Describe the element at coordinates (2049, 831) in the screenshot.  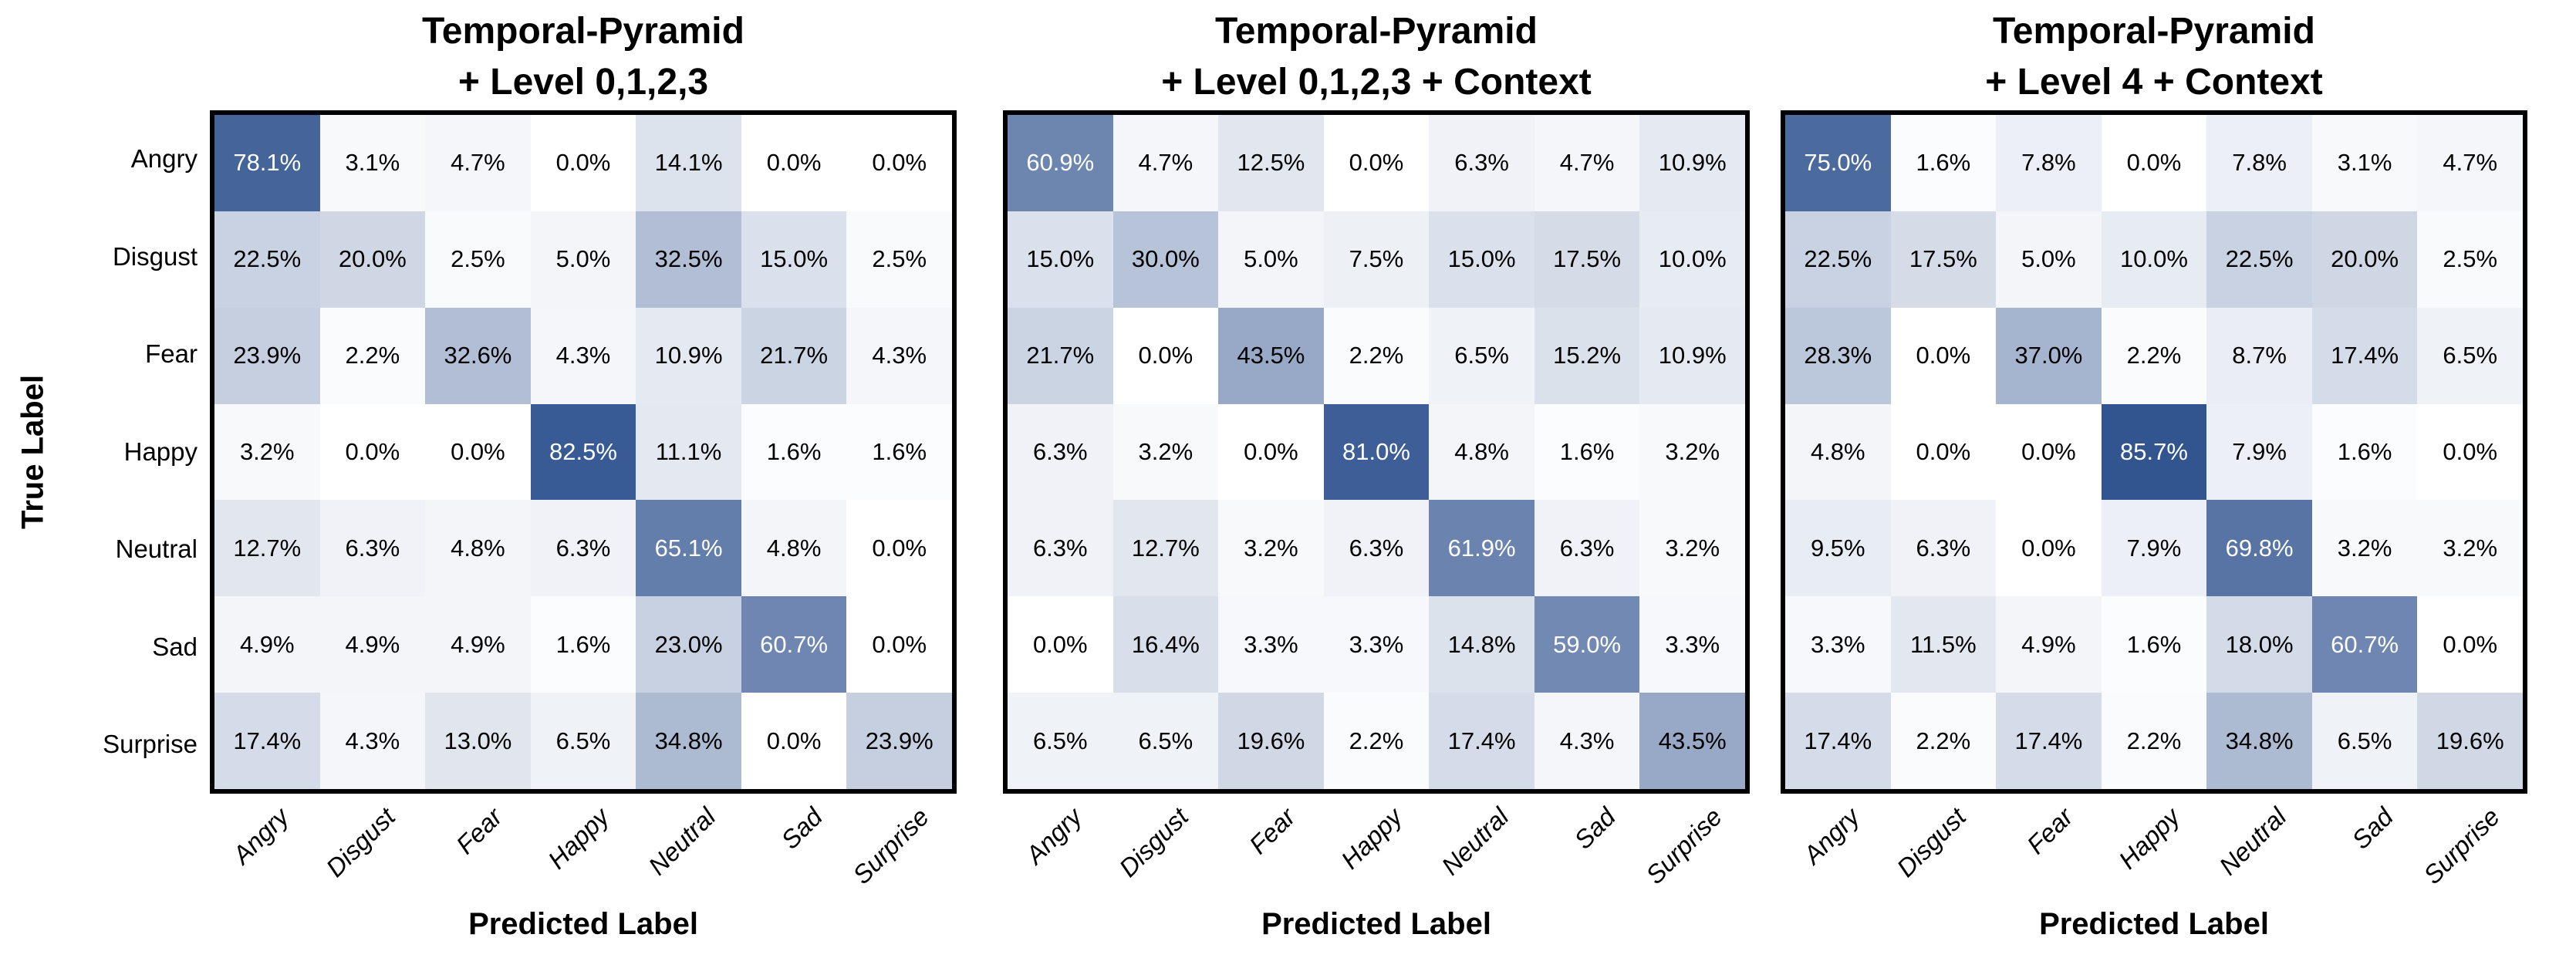
I see `x-tick-label: Fear` at that location.